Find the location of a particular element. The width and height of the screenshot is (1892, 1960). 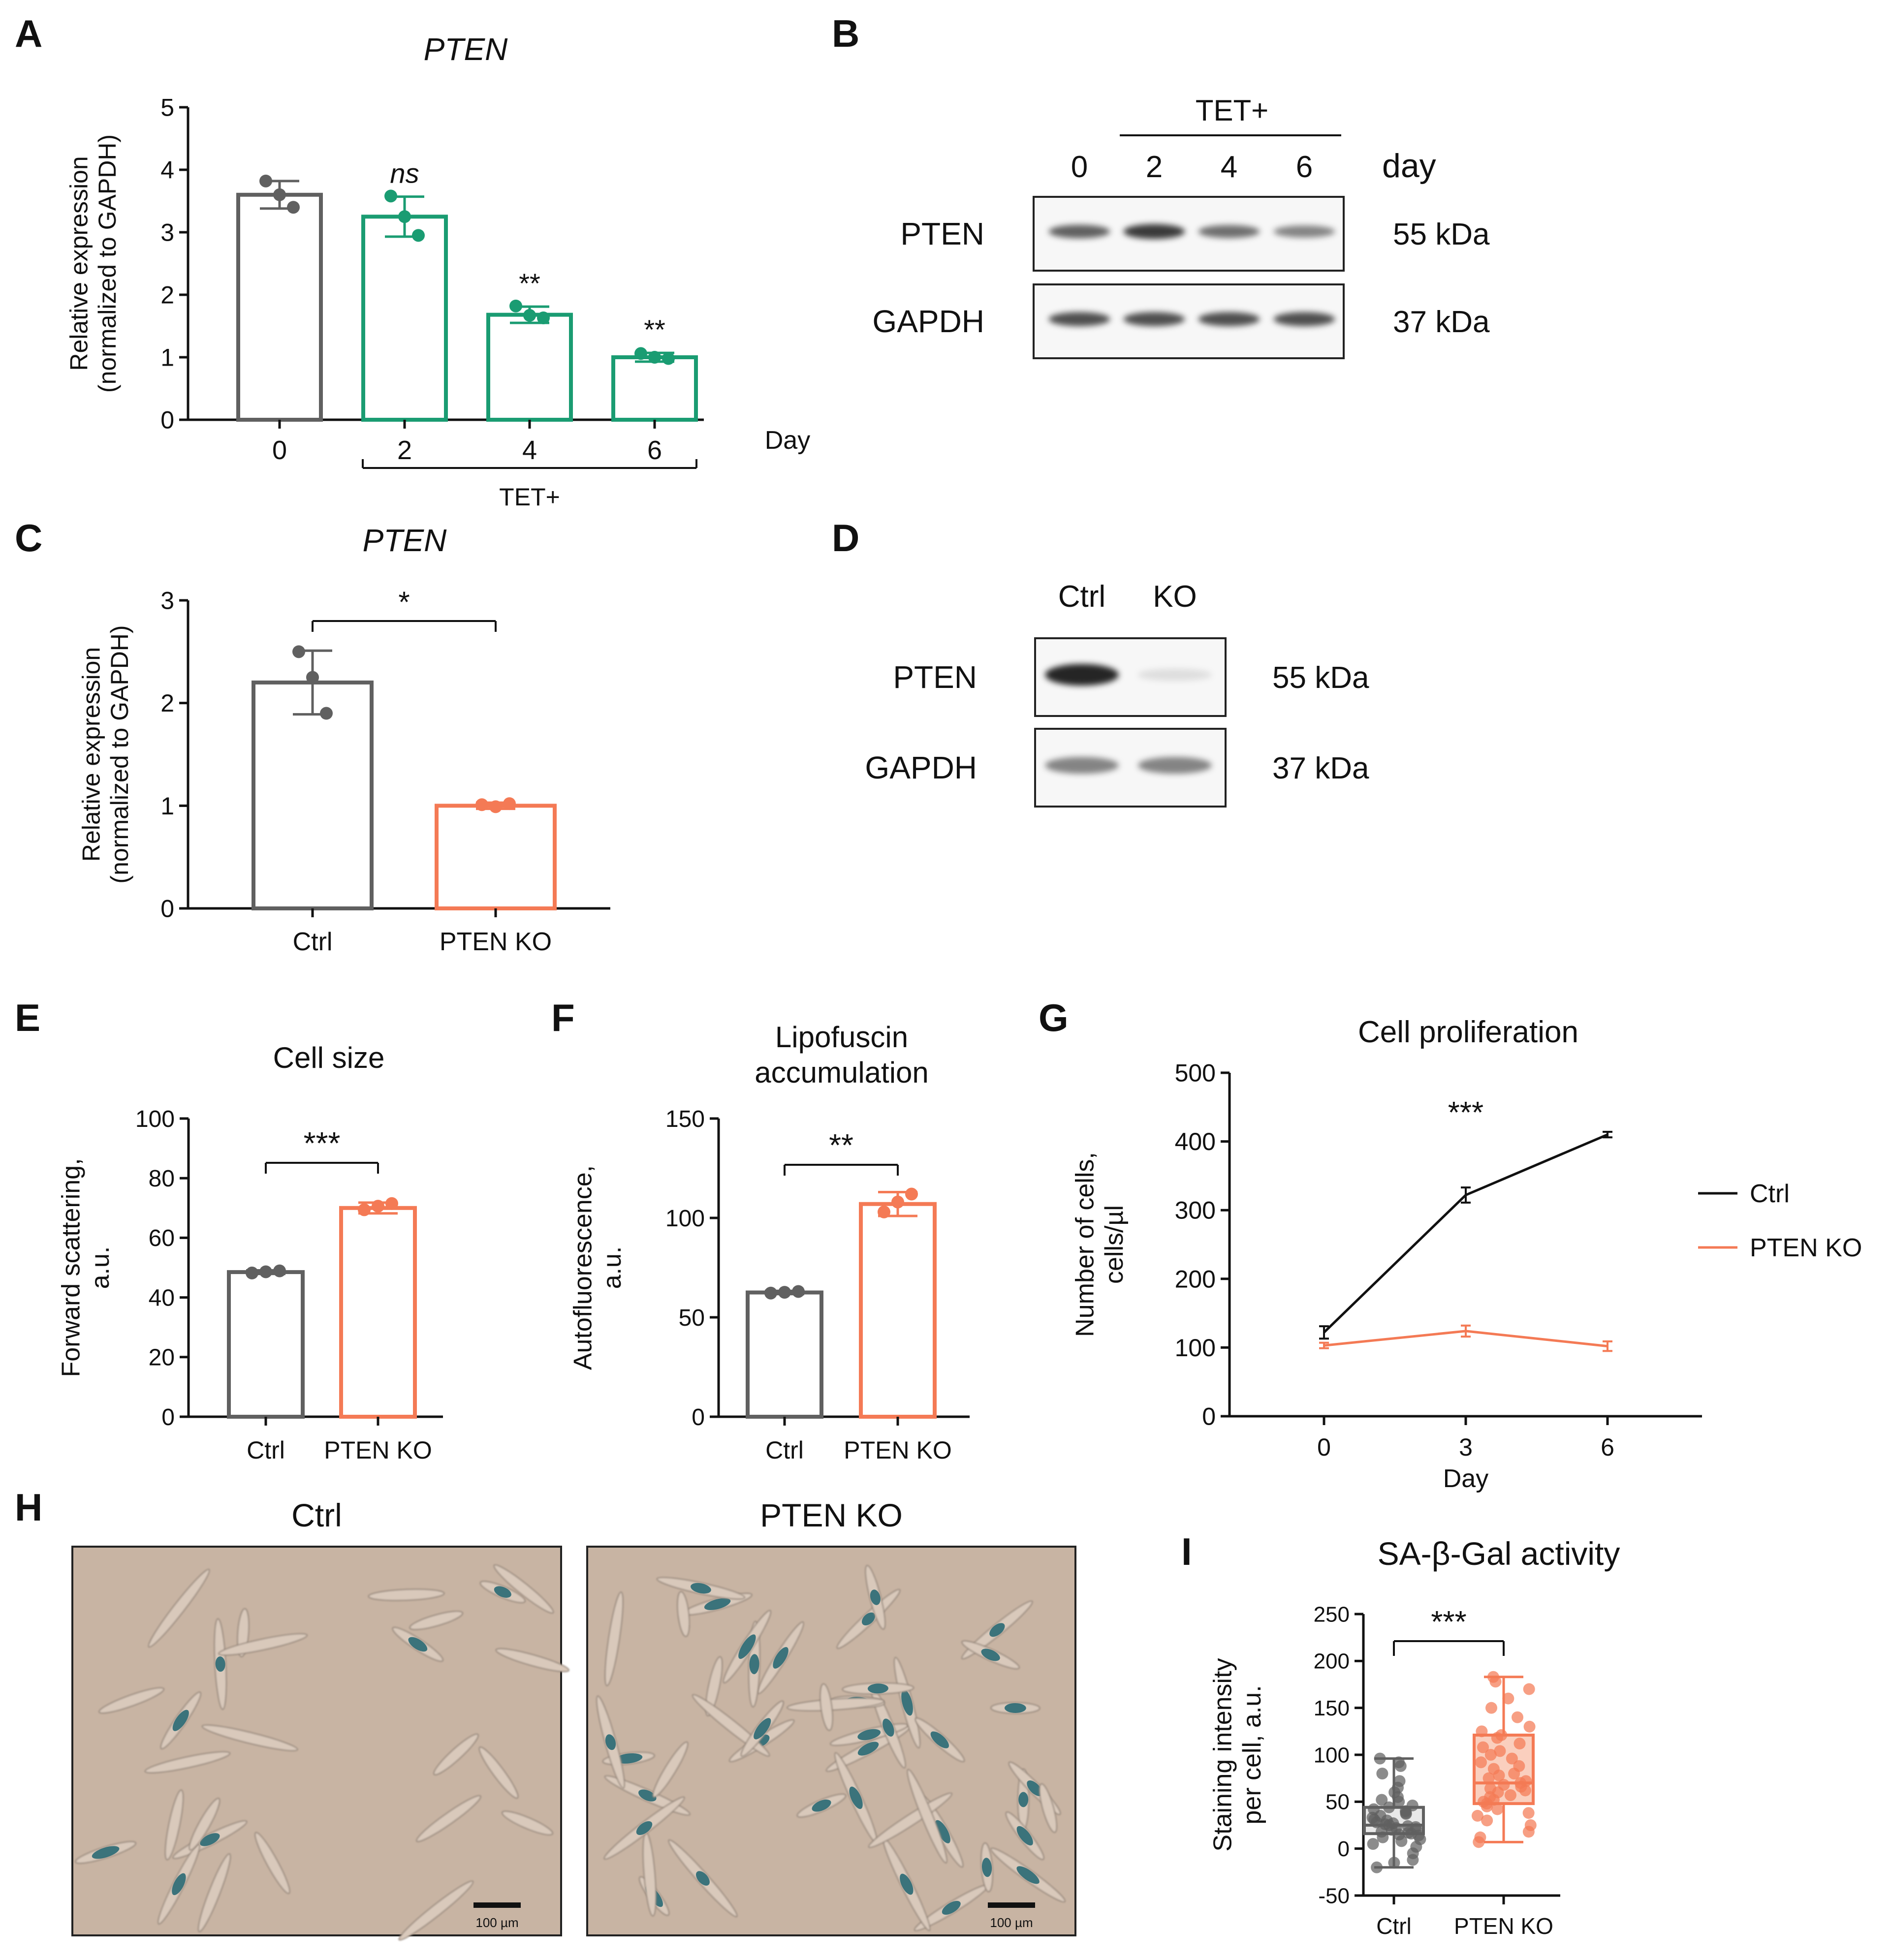

y-axis-label: Relative expression(normalized to GAPDH) is located at coordinates (106, 754).